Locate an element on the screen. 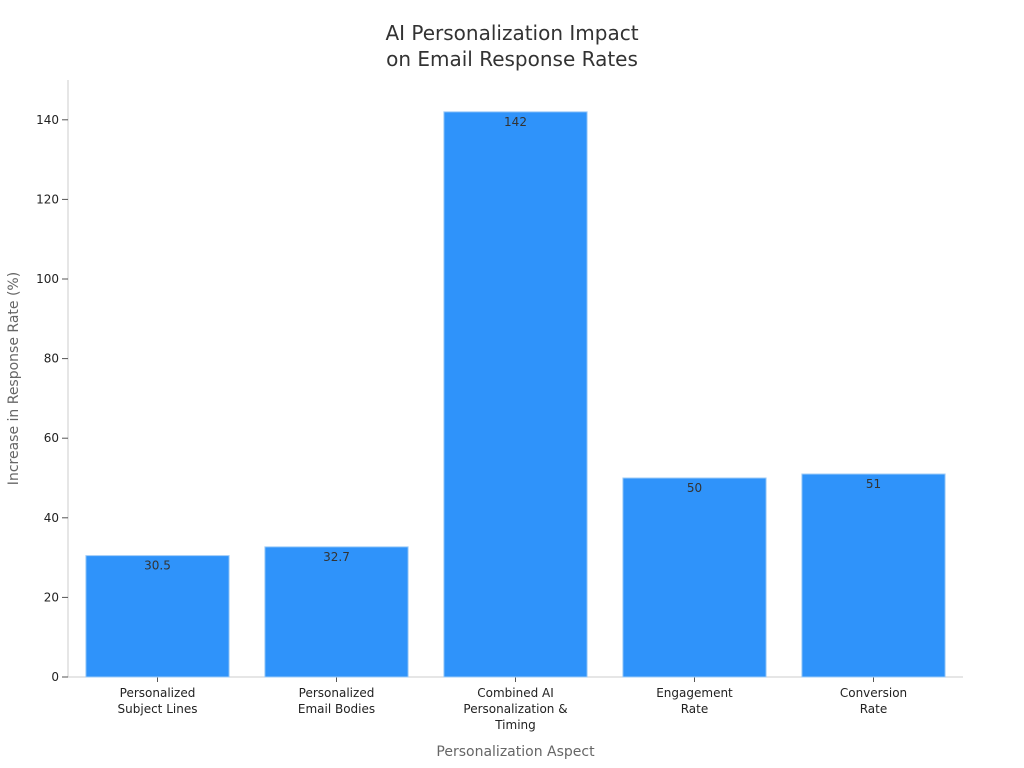 This screenshot has width=1024, height=768. y-tick-label: 60 is located at coordinates (51, 438).